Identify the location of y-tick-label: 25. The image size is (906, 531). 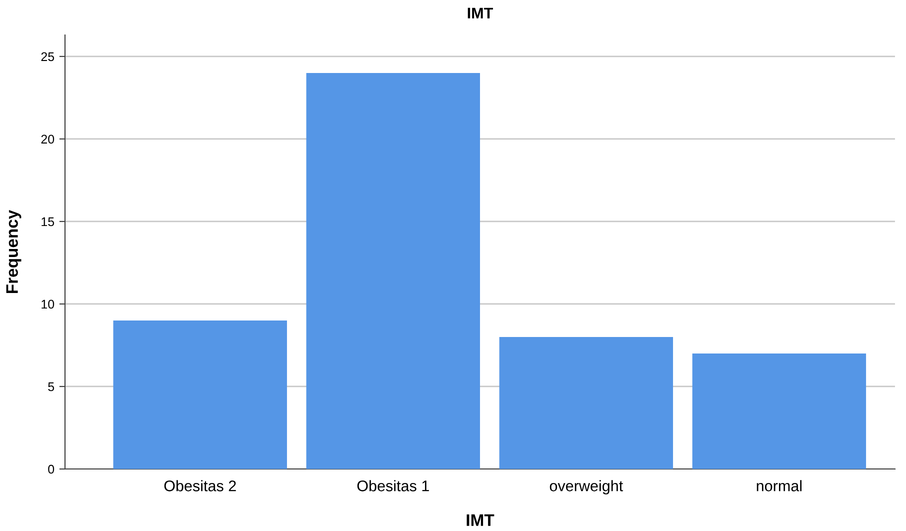
(47, 57).